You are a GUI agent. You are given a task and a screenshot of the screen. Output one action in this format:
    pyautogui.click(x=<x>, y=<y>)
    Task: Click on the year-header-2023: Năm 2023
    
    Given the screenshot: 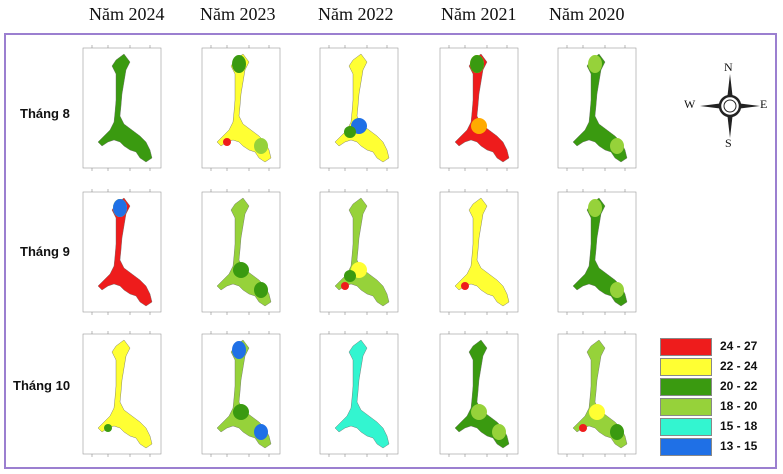 What is the action you would take?
    pyautogui.click(x=238, y=14)
    